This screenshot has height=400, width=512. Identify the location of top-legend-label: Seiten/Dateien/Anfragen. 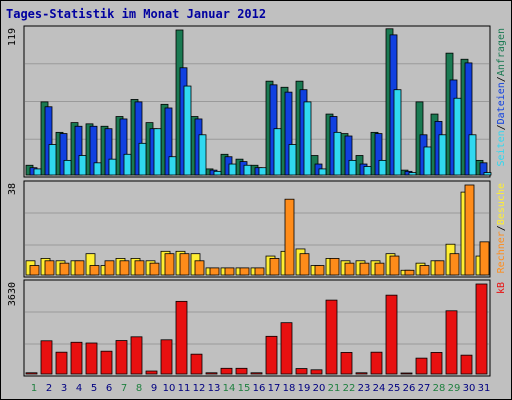
(501, 97).